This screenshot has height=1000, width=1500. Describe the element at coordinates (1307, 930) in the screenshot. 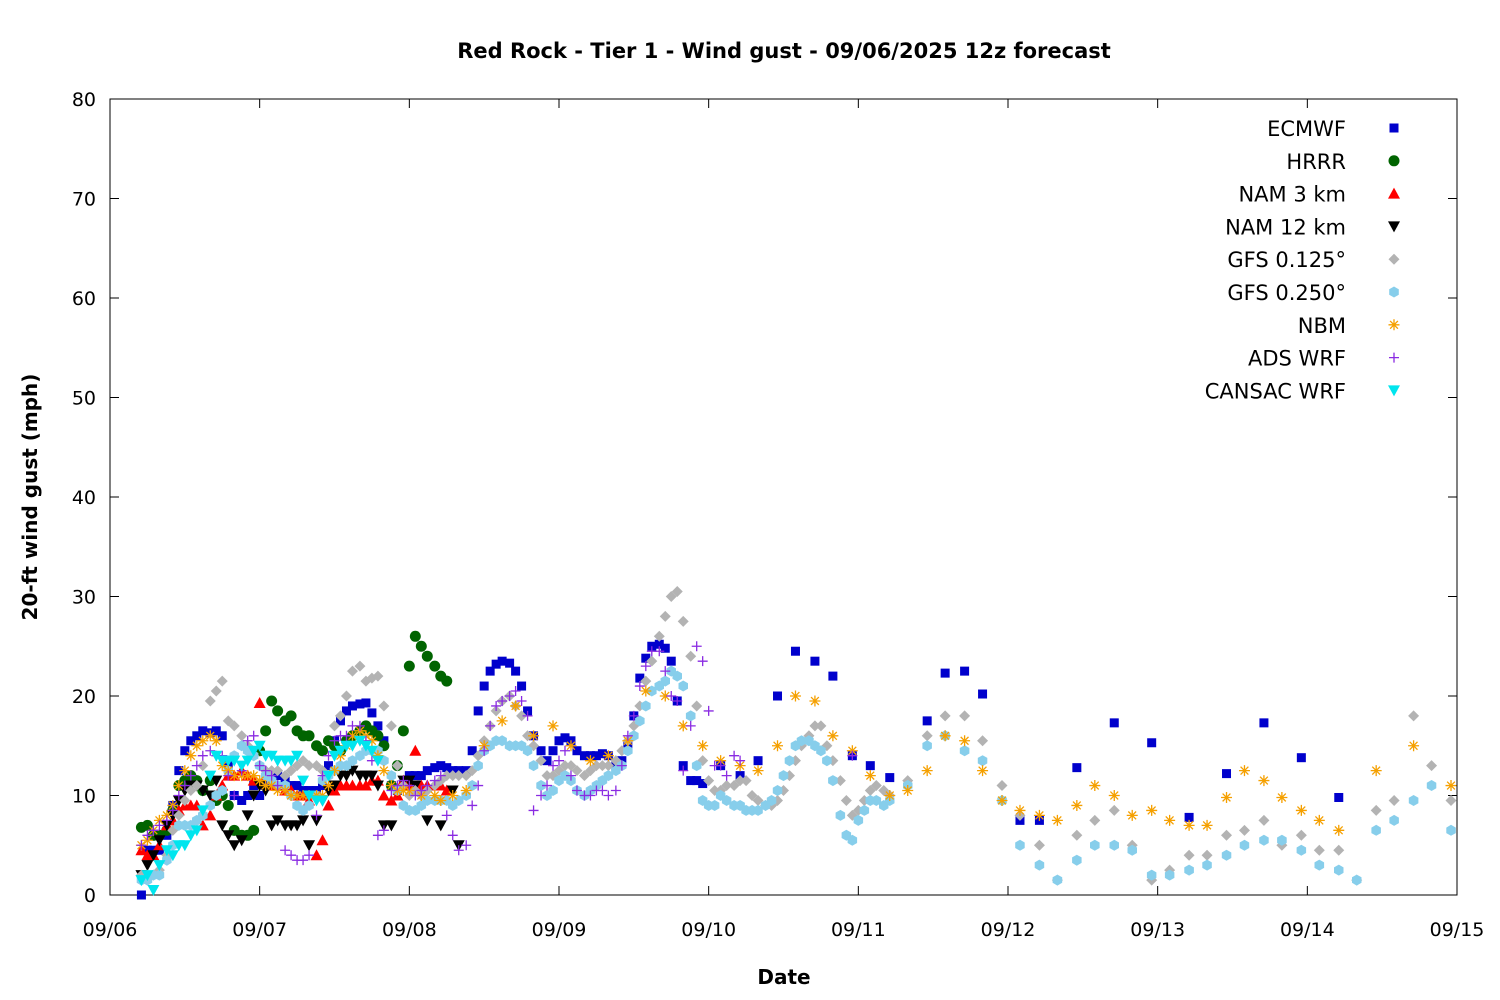

I see `x-tick-label: 09/14` at that location.